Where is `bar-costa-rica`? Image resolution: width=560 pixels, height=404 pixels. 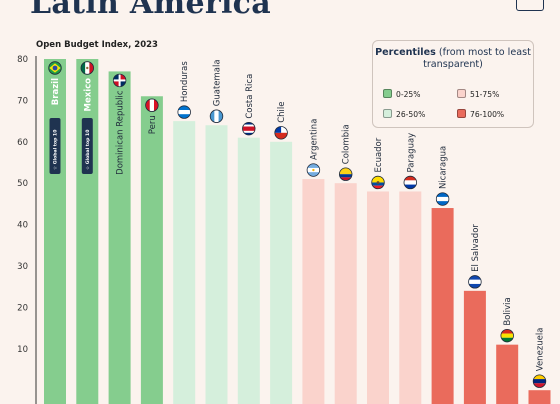 bar-costa-rica is located at coordinates (248, 270).